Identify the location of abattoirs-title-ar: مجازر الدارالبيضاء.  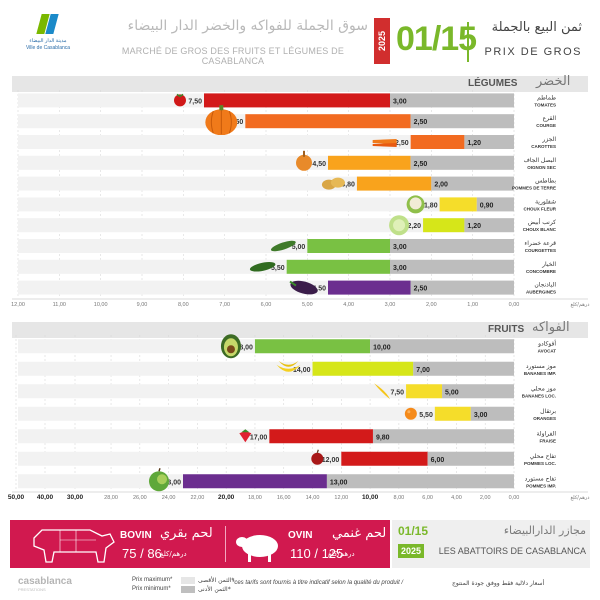
(544, 530).